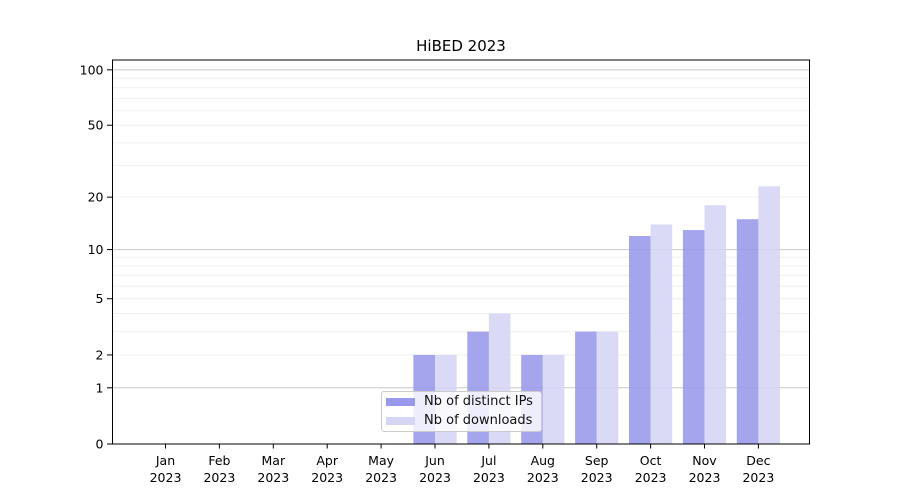  What do you see at coordinates (651, 460) in the screenshot?
I see `x-tick-label-month: Oct` at bounding box center [651, 460].